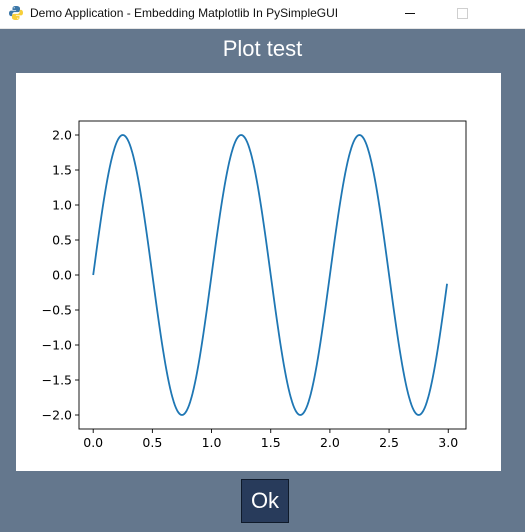 This screenshot has width=525, height=532. Describe the element at coordinates (57, 380) in the screenshot. I see `y-tick-label: −1.5` at that location.